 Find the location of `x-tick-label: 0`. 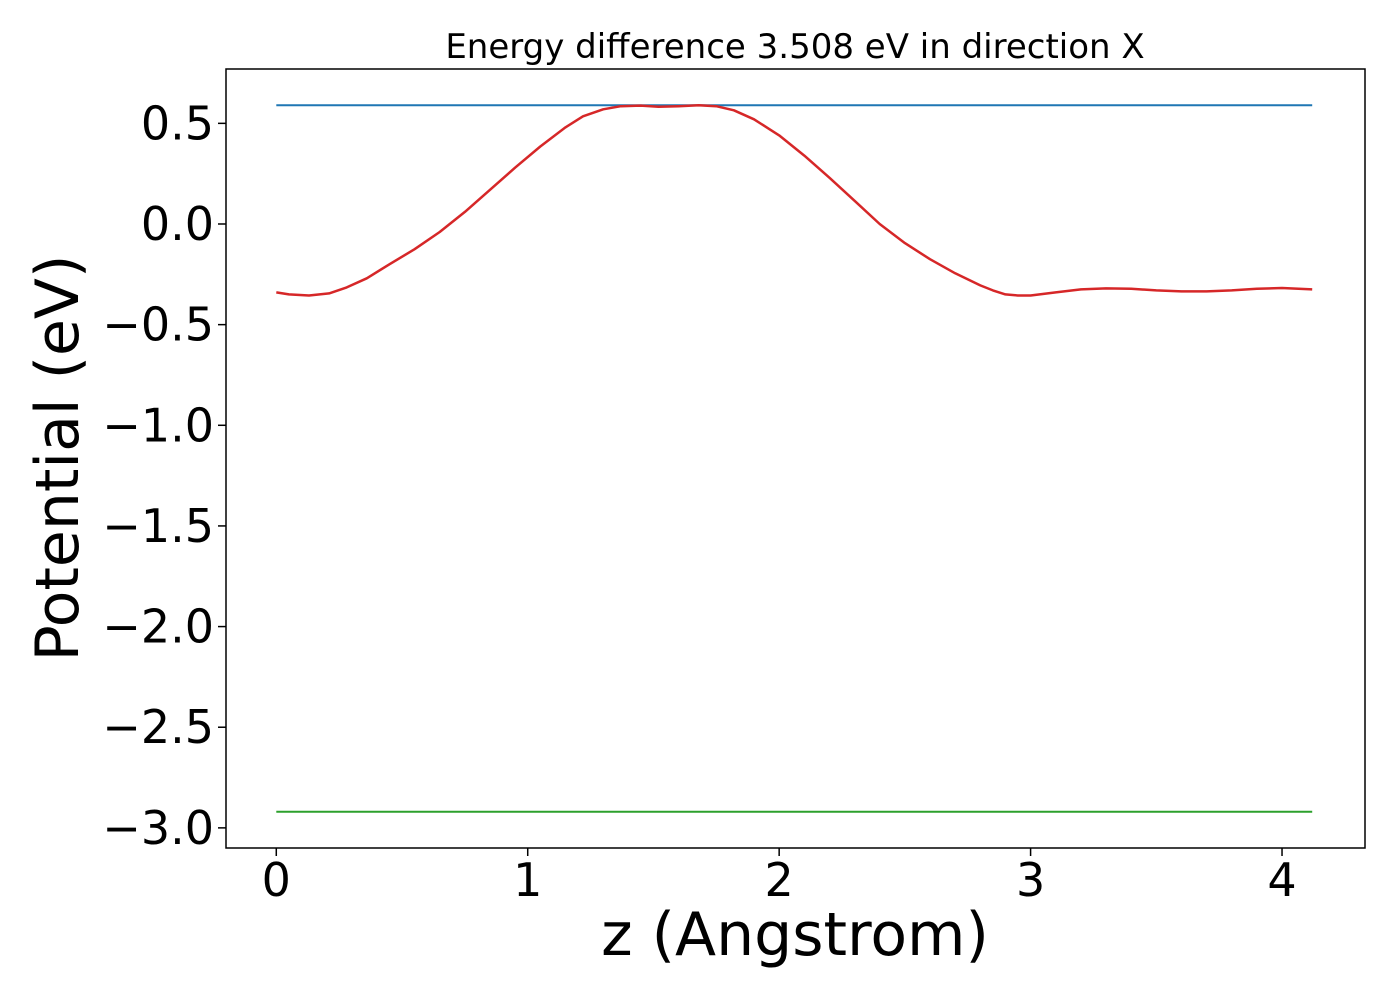

x-tick-label: 0 is located at coordinates (276, 880).